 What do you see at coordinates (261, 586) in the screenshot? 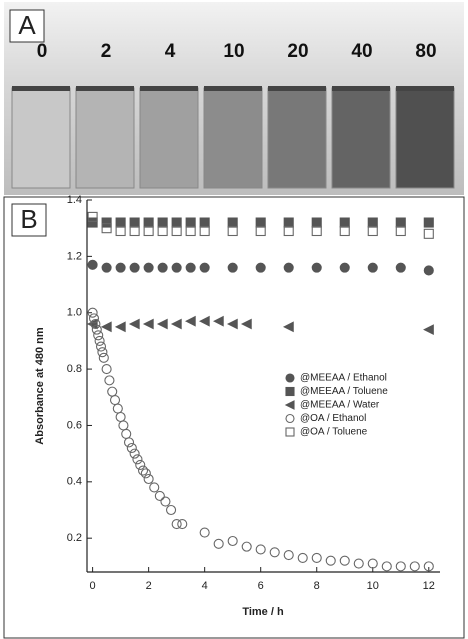
I see `x-tick-label: 6` at bounding box center [261, 586].